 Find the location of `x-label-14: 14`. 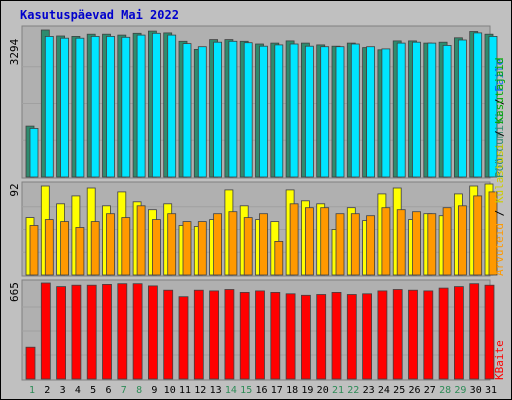

x-label-14: 14 is located at coordinates (231, 390).